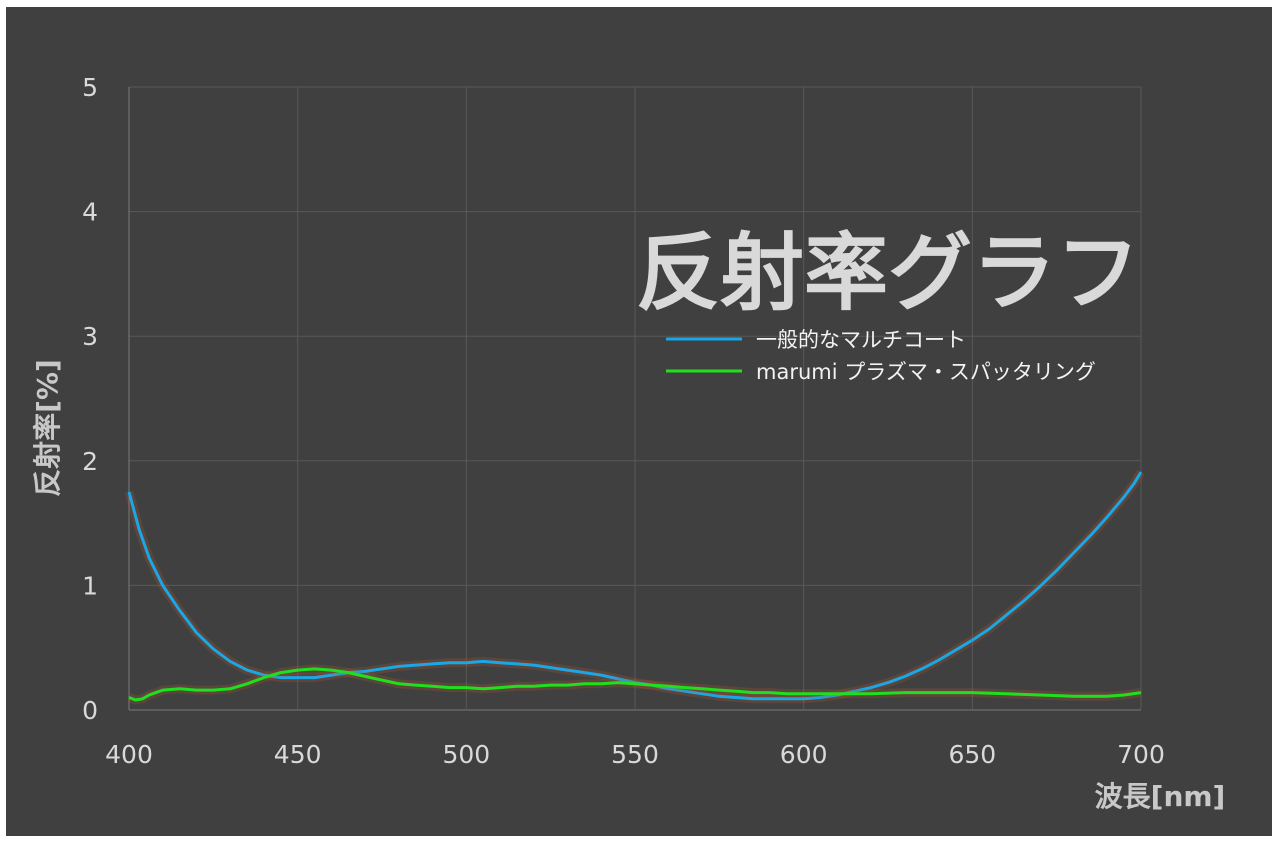 Image resolution: width=1280 pixels, height=844 pixels. What do you see at coordinates (90, 399) in the screenshot?
I see `y-tick-labels: 0 1 2 3 4 5` at bounding box center [90, 399].